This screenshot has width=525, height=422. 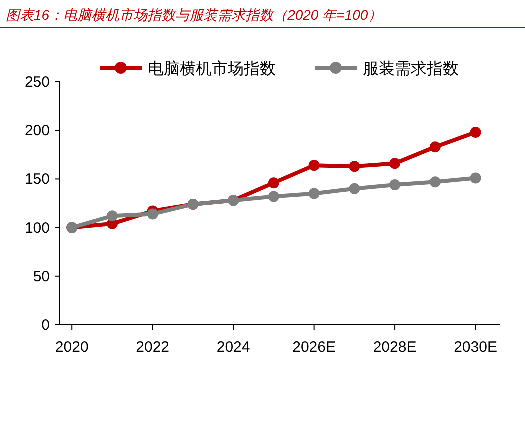 I want to click on x-tick-label: 2028E, so click(x=395, y=347).